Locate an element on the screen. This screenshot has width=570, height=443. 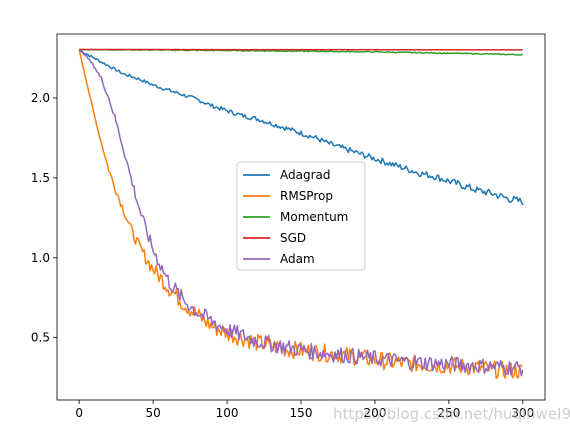
y-tick-label-1: 1.0 is located at coordinates (40, 258).